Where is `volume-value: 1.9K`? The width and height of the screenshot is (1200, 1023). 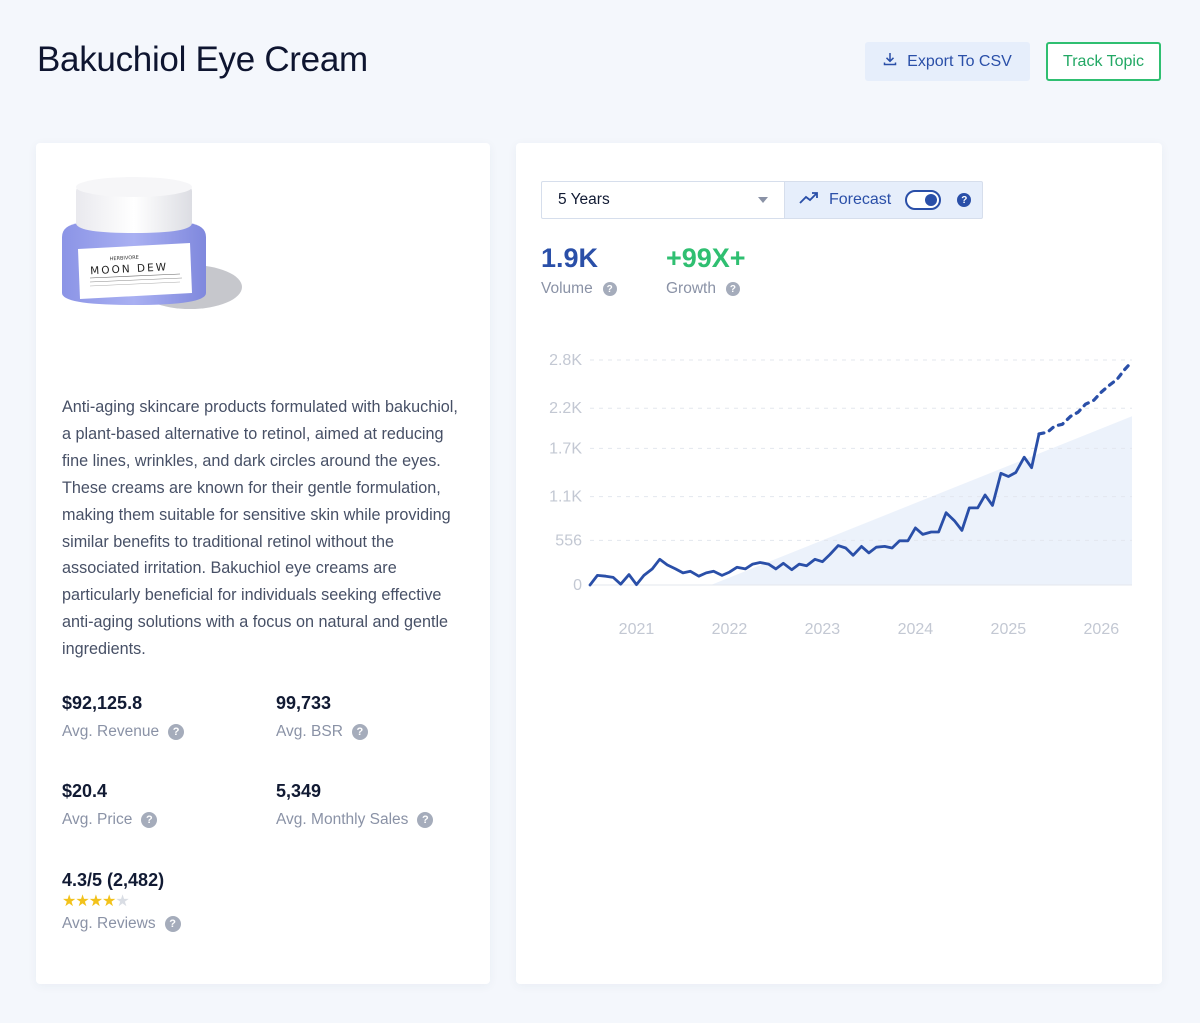
volume-value: 1.9K is located at coordinates (570, 258).